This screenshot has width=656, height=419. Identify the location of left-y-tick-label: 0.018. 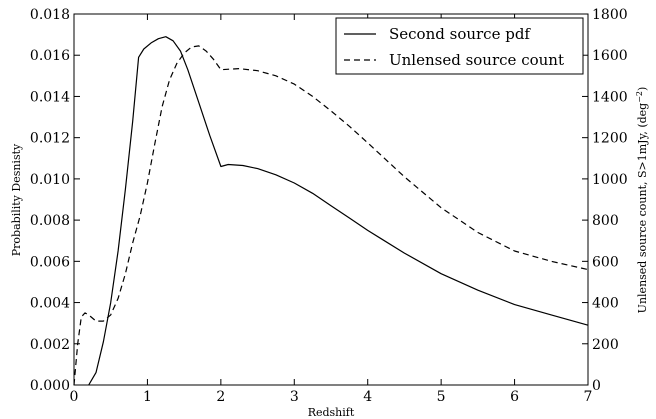
(50, 15).